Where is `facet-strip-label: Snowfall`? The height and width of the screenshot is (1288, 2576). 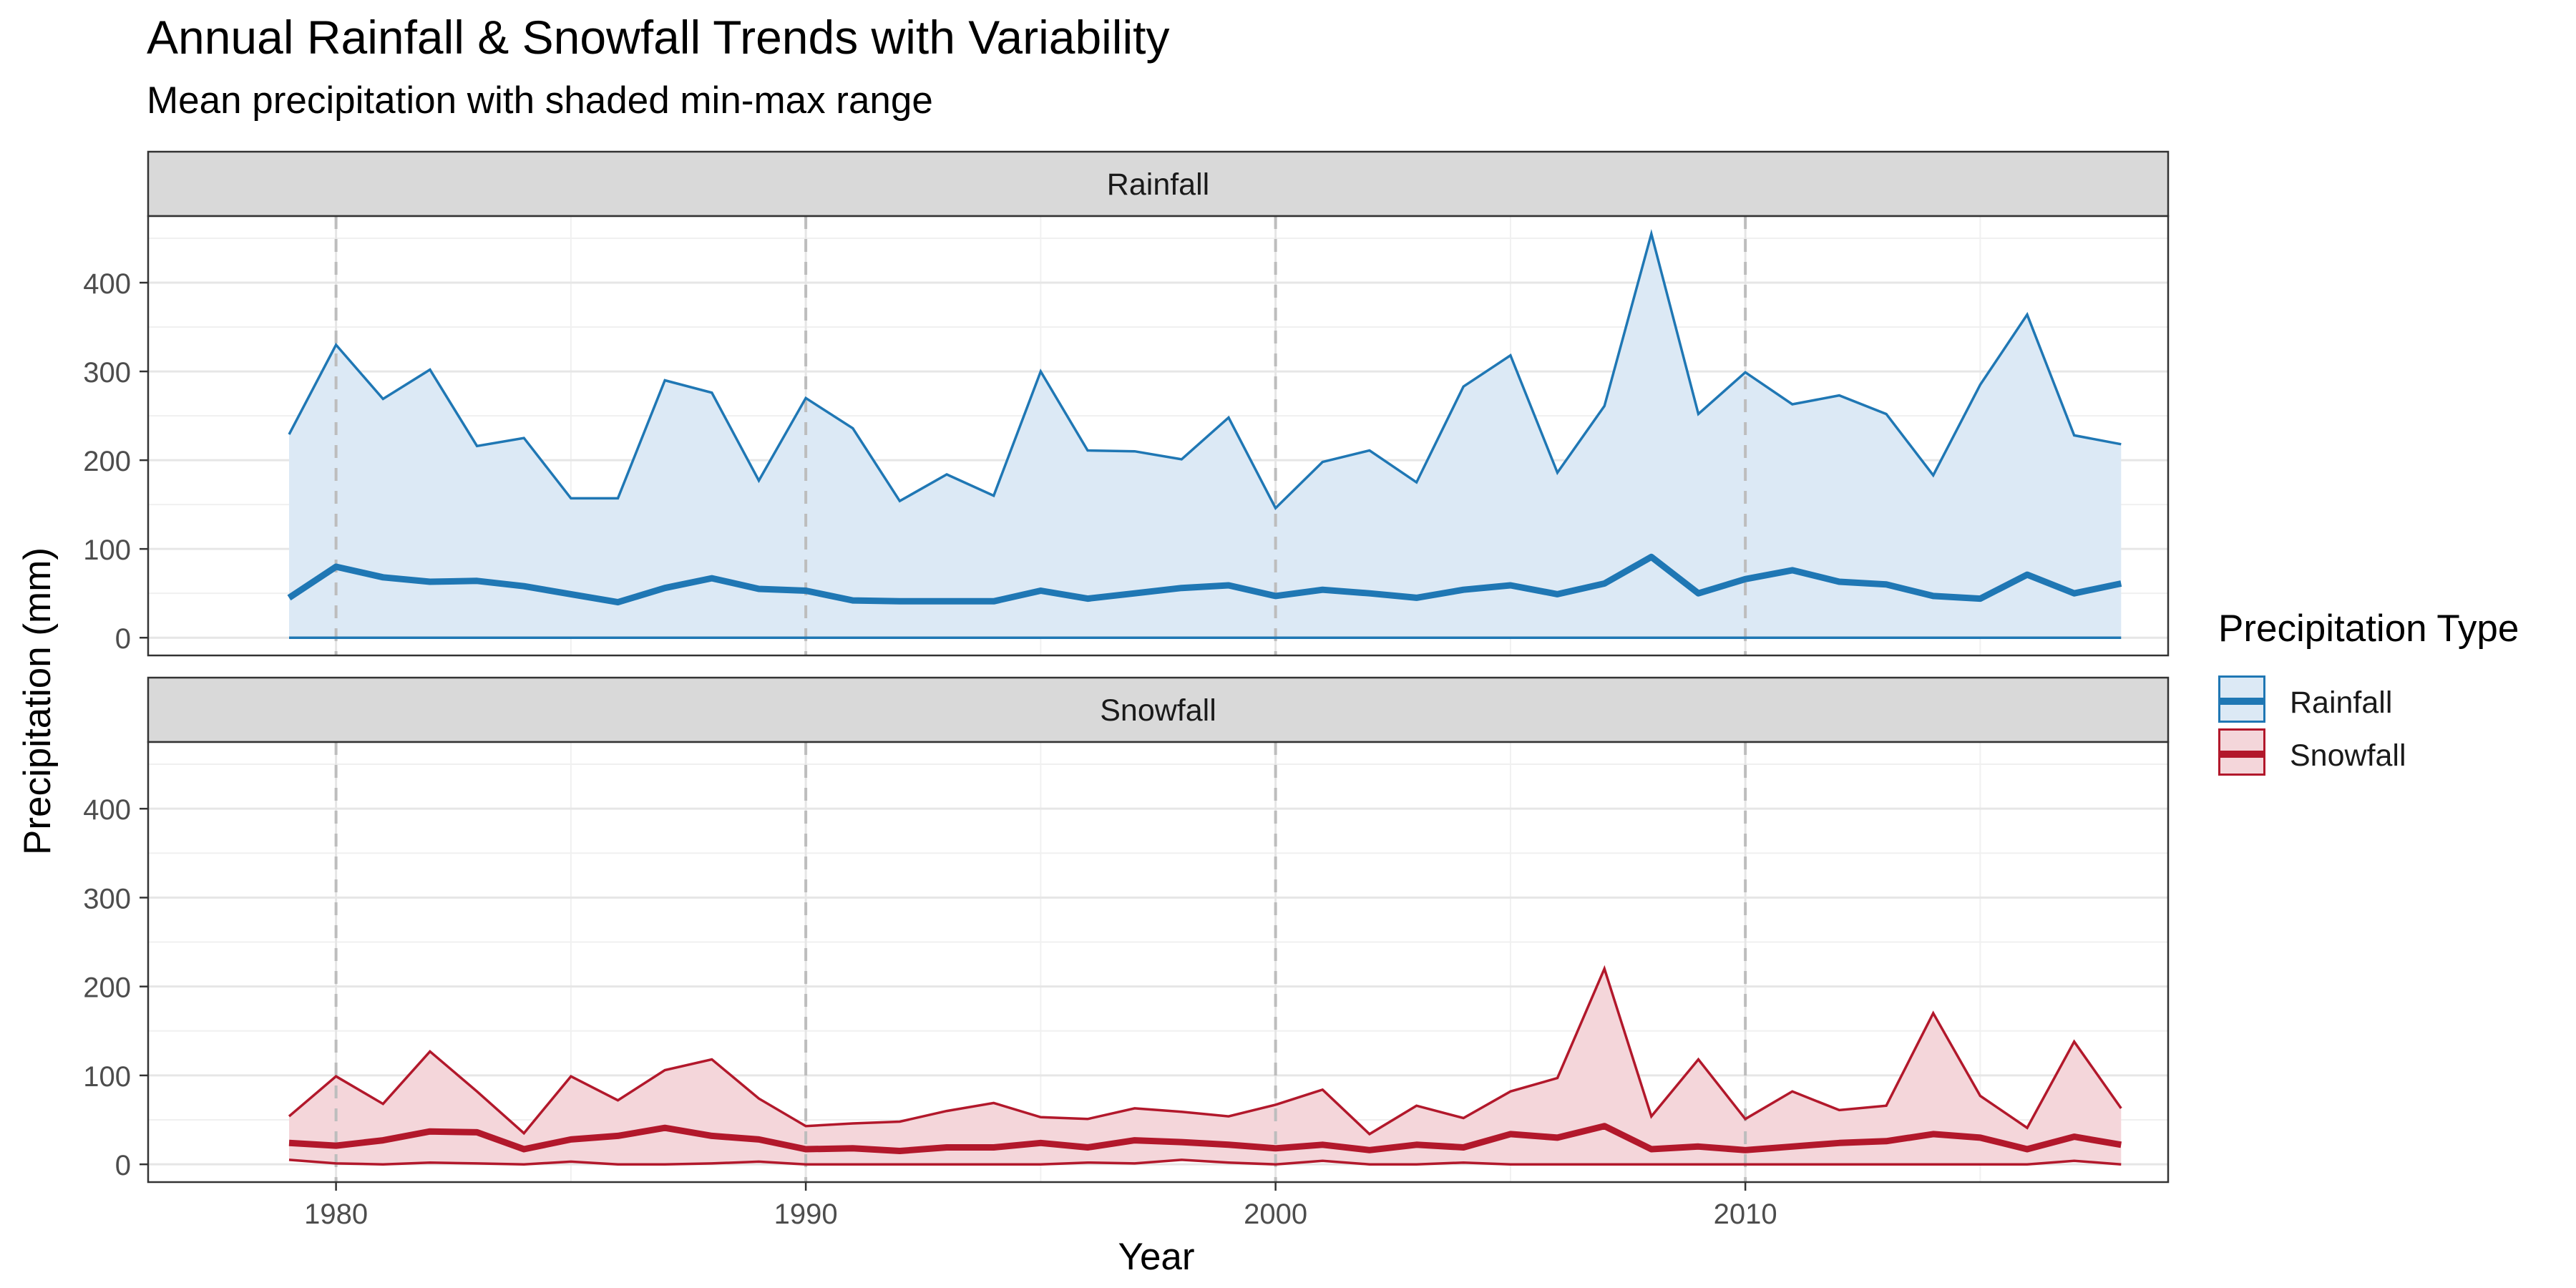 facet-strip-label: Snowfall is located at coordinates (1158, 710).